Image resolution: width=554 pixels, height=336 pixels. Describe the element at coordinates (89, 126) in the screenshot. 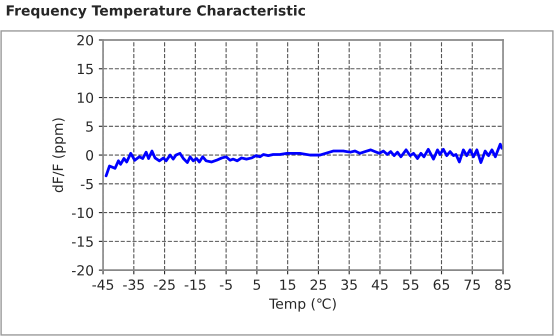

I see `y-tick-label: 5` at that location.